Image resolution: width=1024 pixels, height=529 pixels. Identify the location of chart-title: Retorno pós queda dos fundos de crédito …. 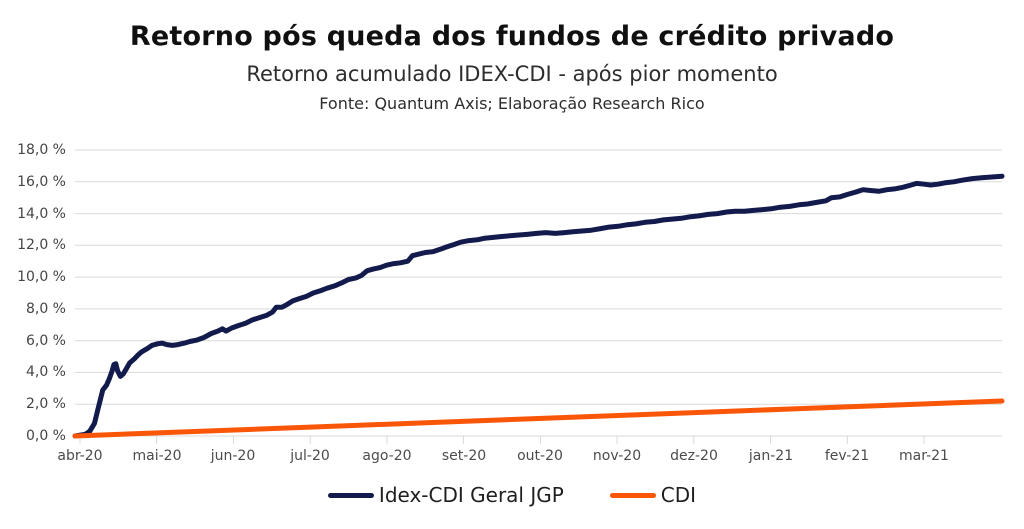
(512, 36).